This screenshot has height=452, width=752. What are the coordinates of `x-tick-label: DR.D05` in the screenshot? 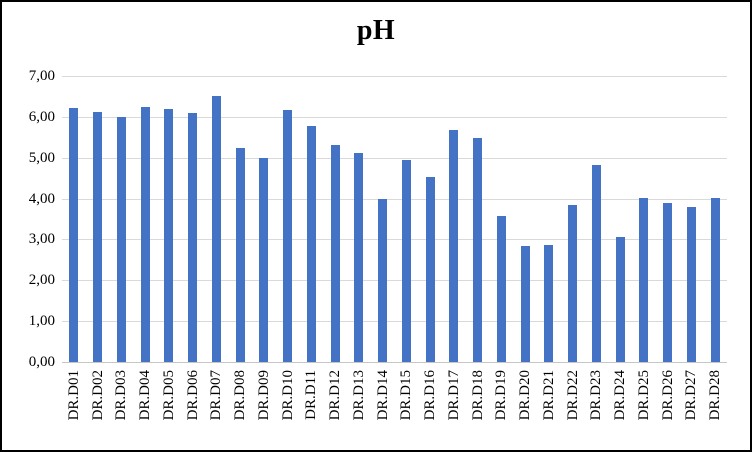 It's located at (168, 395).